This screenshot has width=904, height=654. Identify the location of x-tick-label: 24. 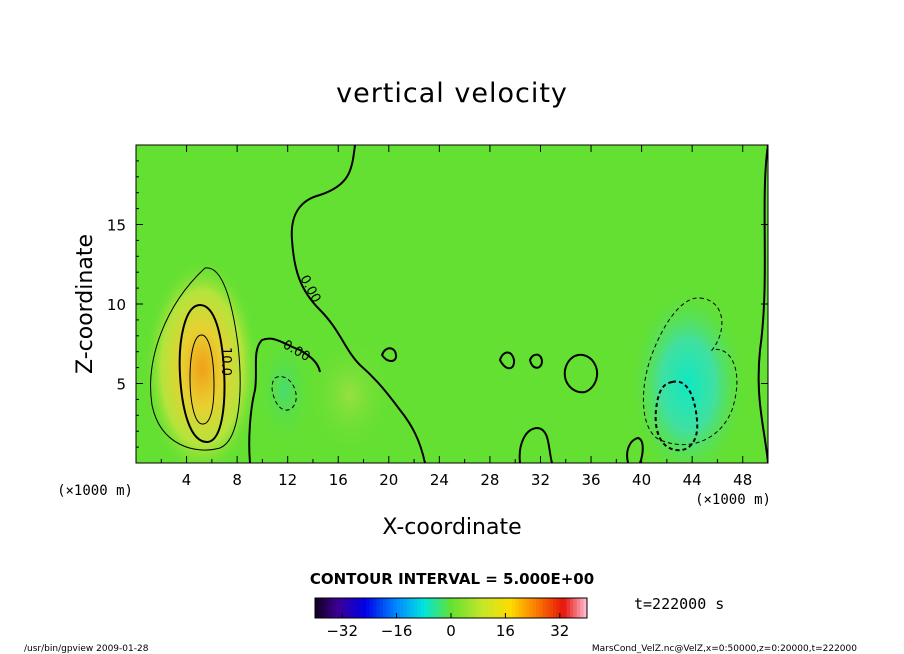
(439, 480).